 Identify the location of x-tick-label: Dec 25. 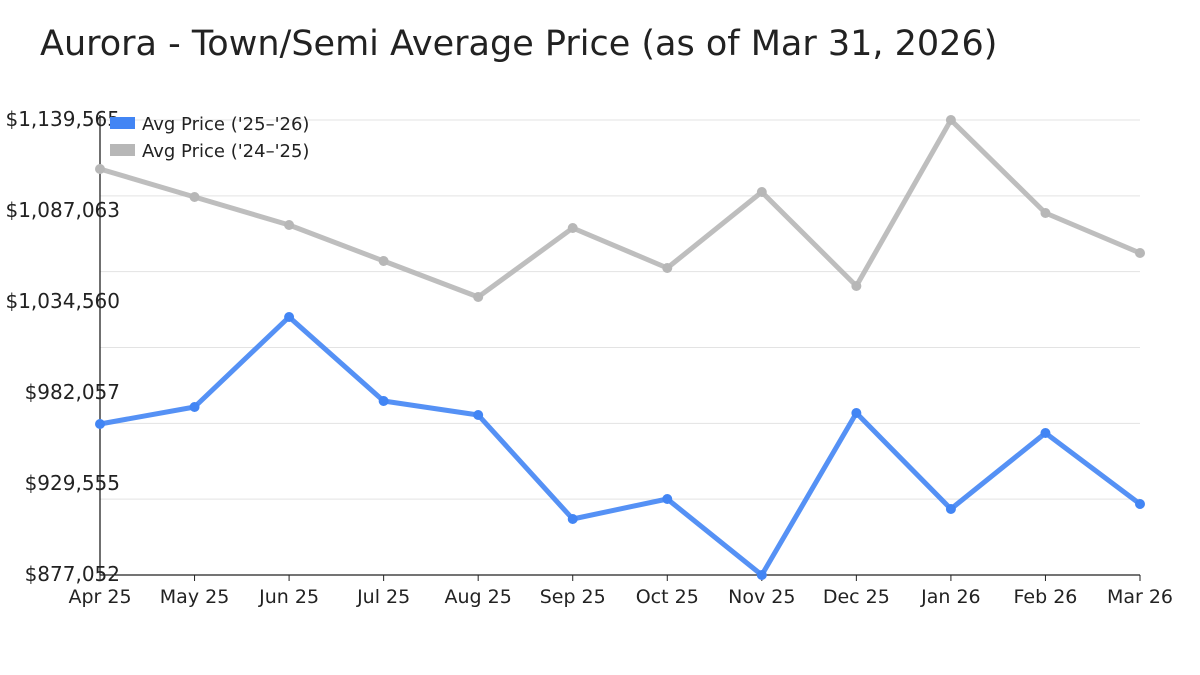
(856, 597).